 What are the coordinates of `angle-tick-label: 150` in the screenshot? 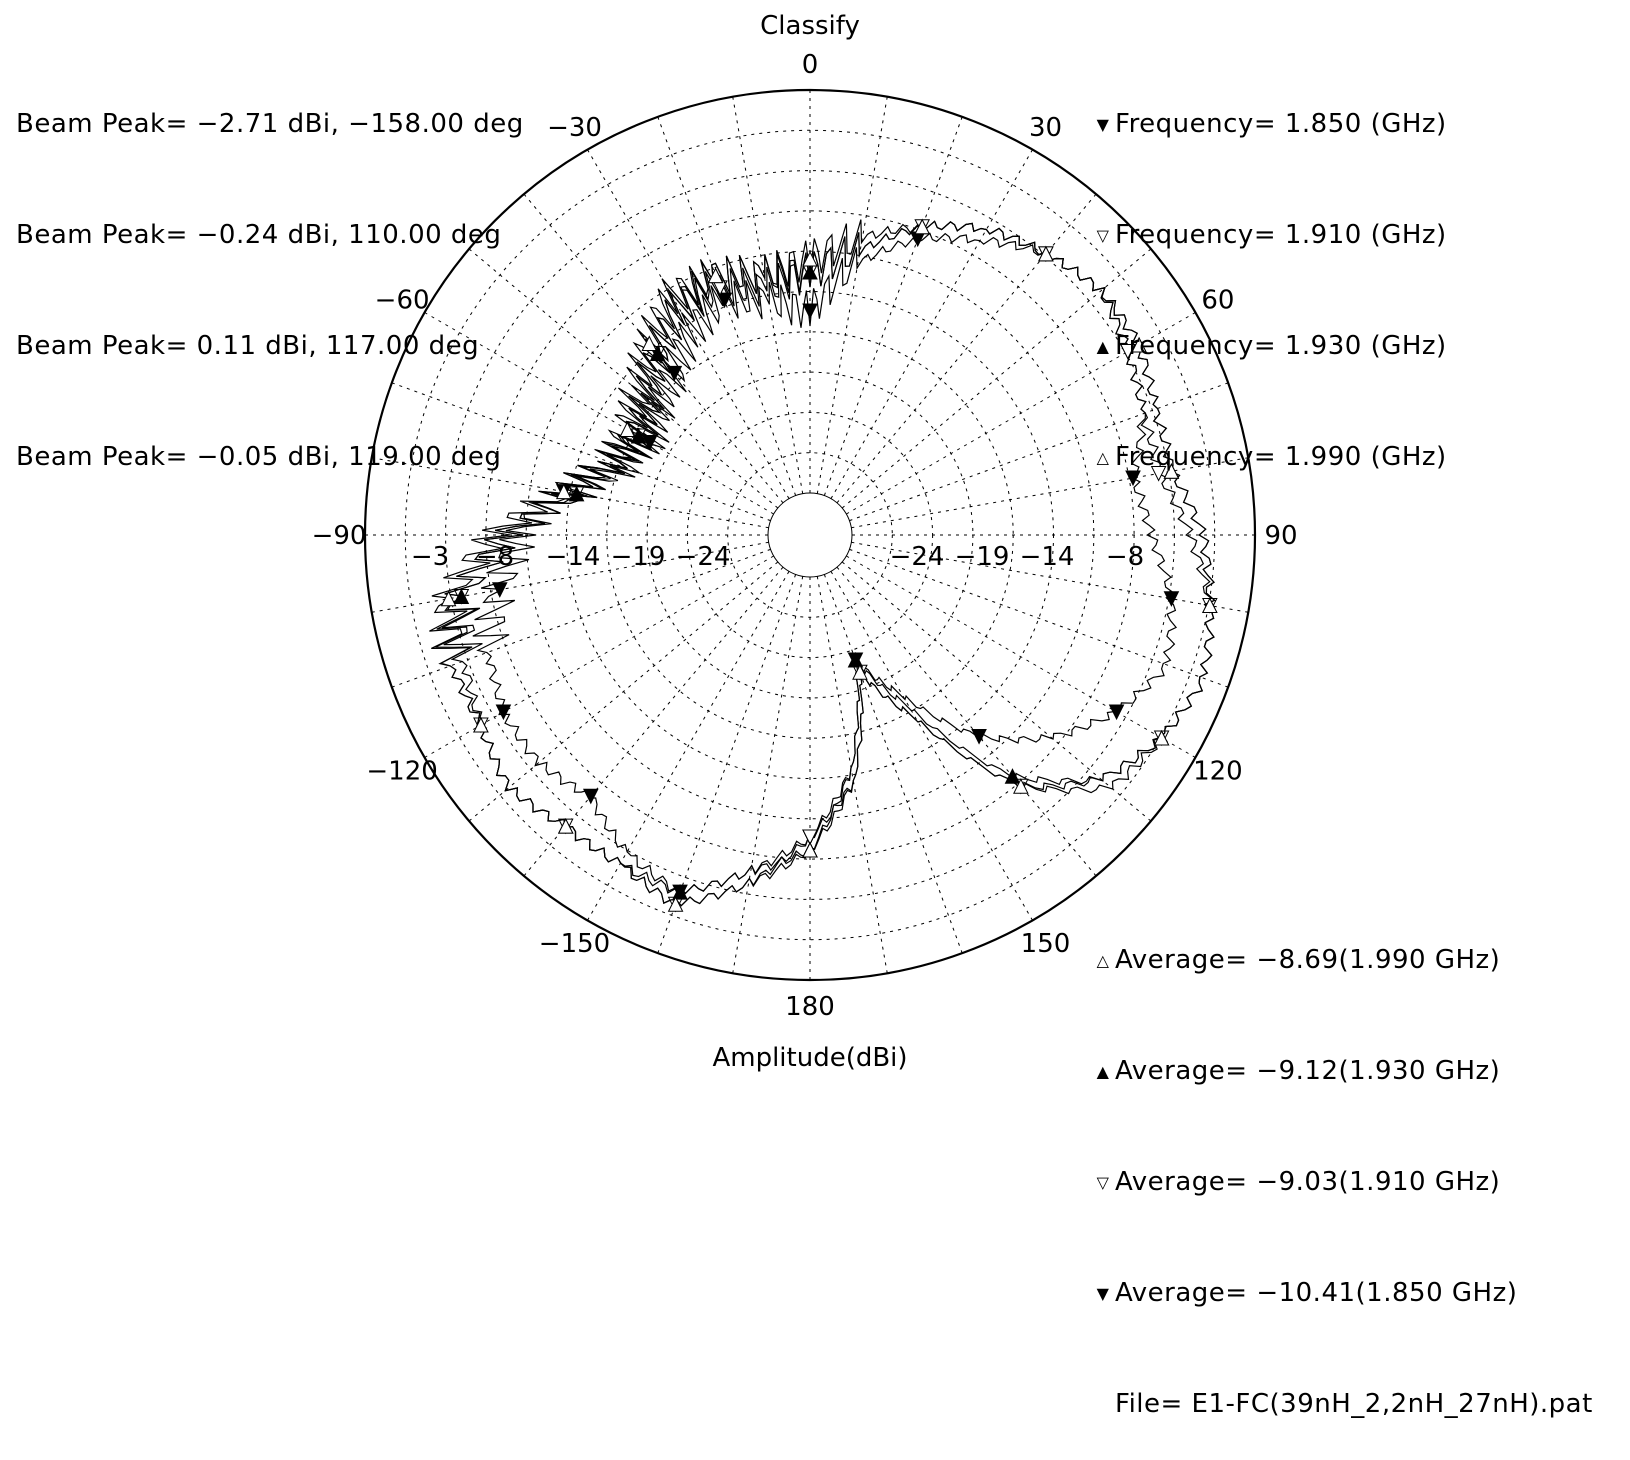 It's located at (1046, 944).